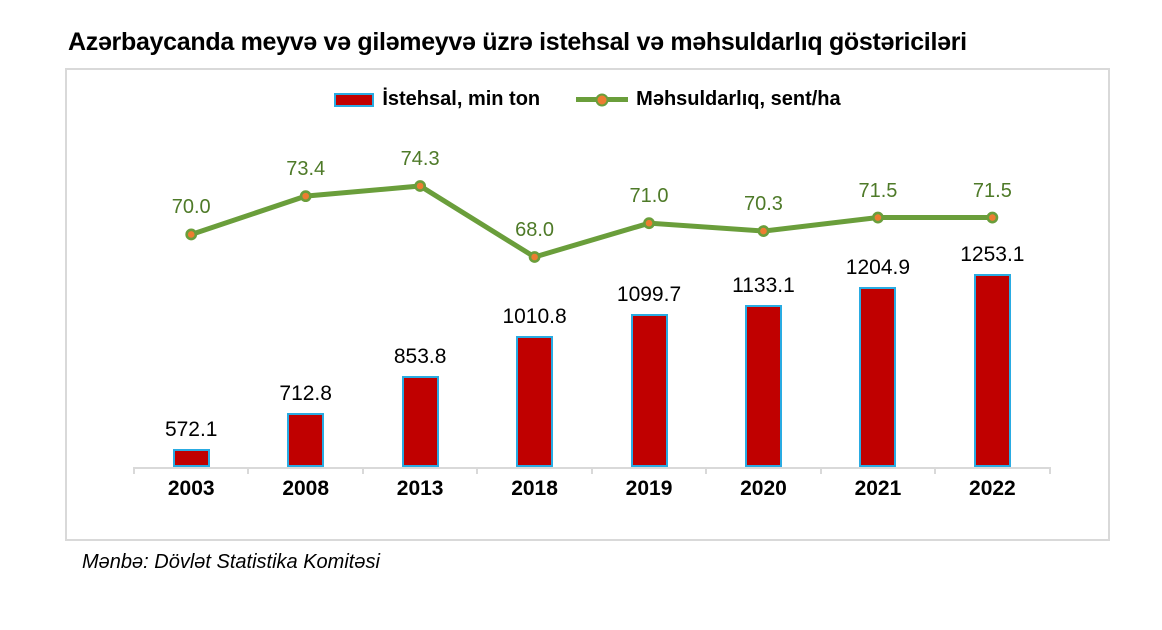  What do you see at coordinates (305, 393) in the screenshot?
I see `bar-value-label: 712.8` at bounding box center [305, 393].